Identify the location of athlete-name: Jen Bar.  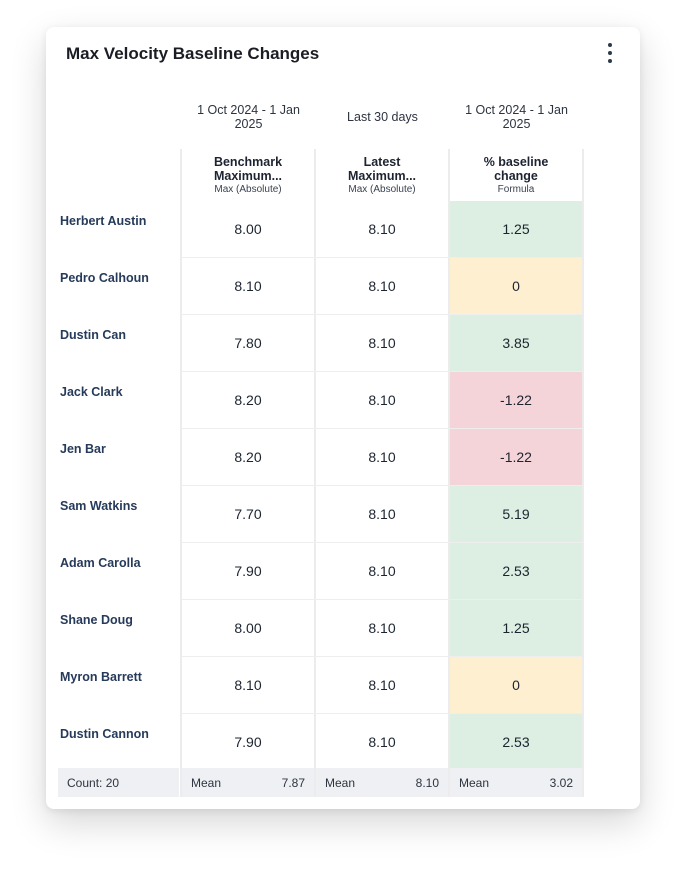
(83, 449).